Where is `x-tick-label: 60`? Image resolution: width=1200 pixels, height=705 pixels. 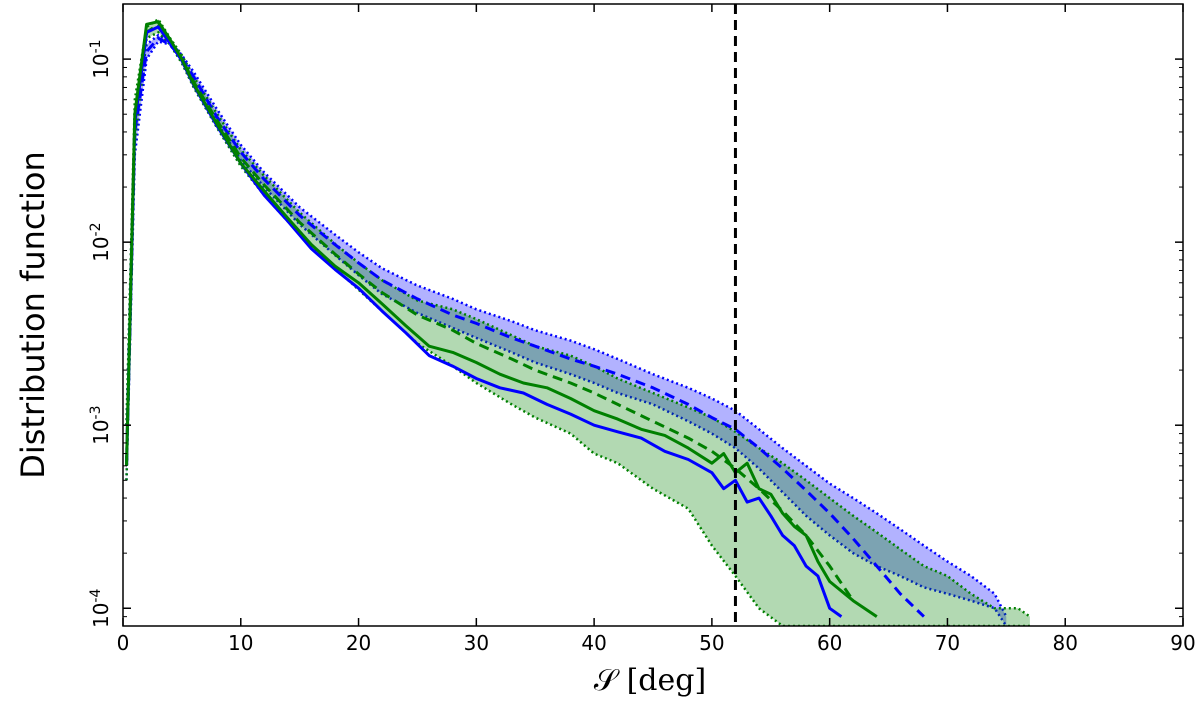 x-tick-label: 60 is located at coordinates (829, 643).